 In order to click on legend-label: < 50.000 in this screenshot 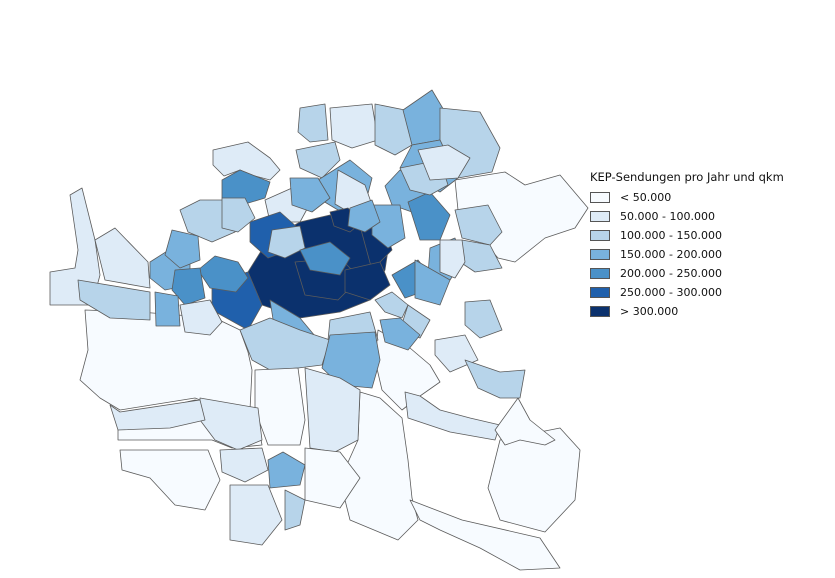, I will do `click(646, 197)`.